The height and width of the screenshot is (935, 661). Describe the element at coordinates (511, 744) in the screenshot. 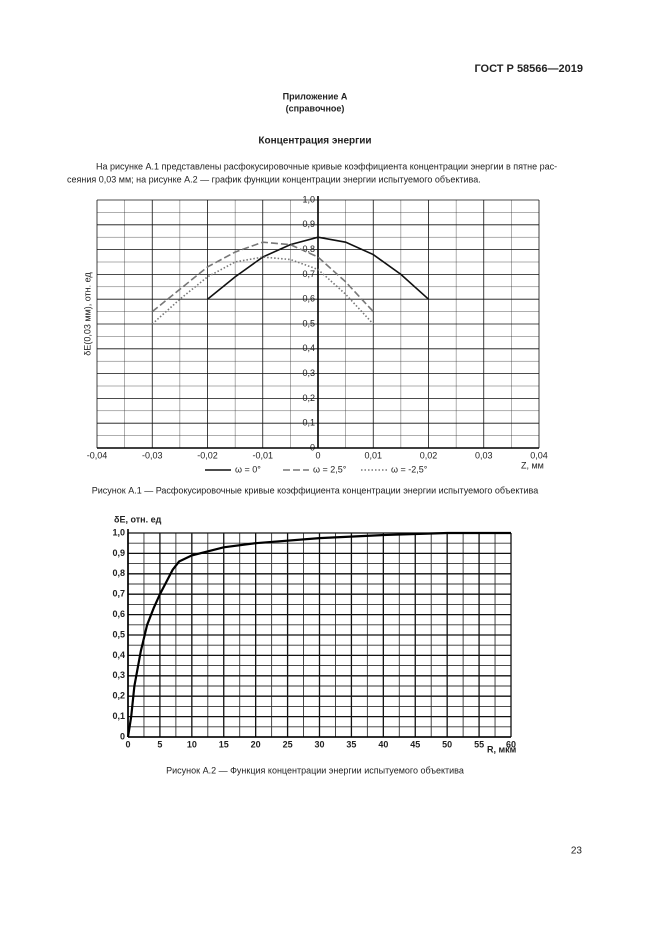

I see `x-tick-label: 60` at that location.